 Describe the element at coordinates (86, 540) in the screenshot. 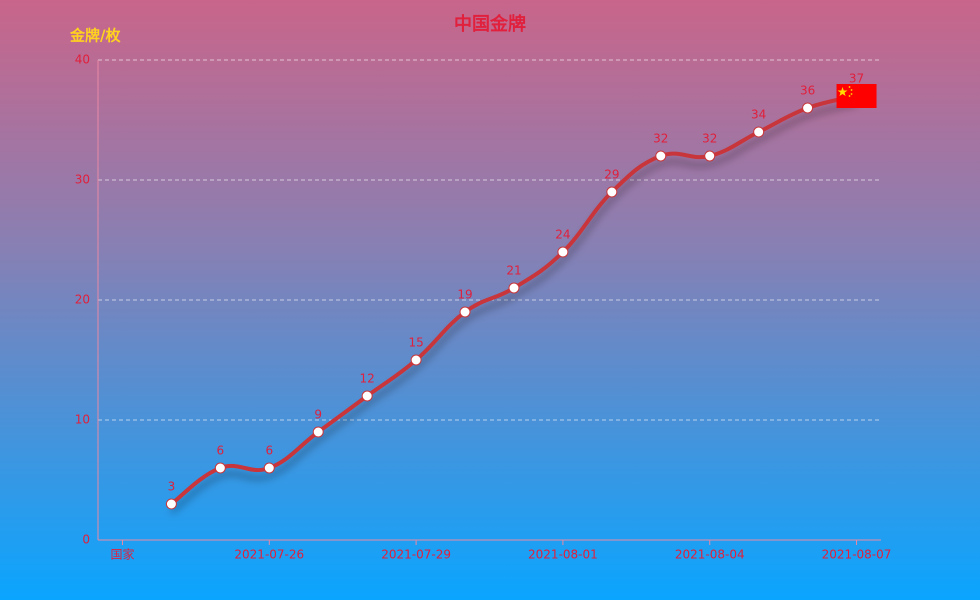

I see `y-tick-label: 0` at that location.